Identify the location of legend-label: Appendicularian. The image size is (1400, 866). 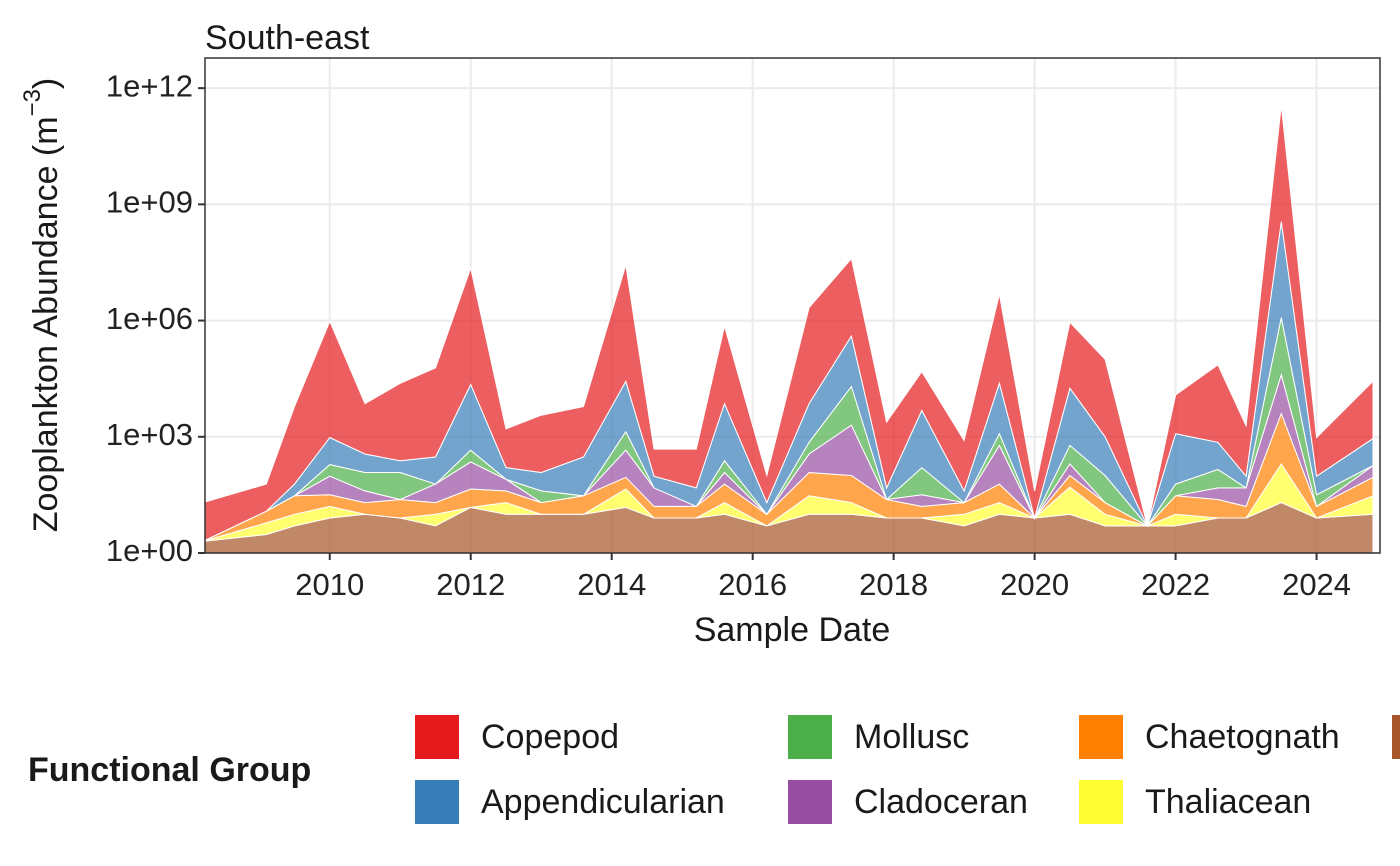
(603, 802).